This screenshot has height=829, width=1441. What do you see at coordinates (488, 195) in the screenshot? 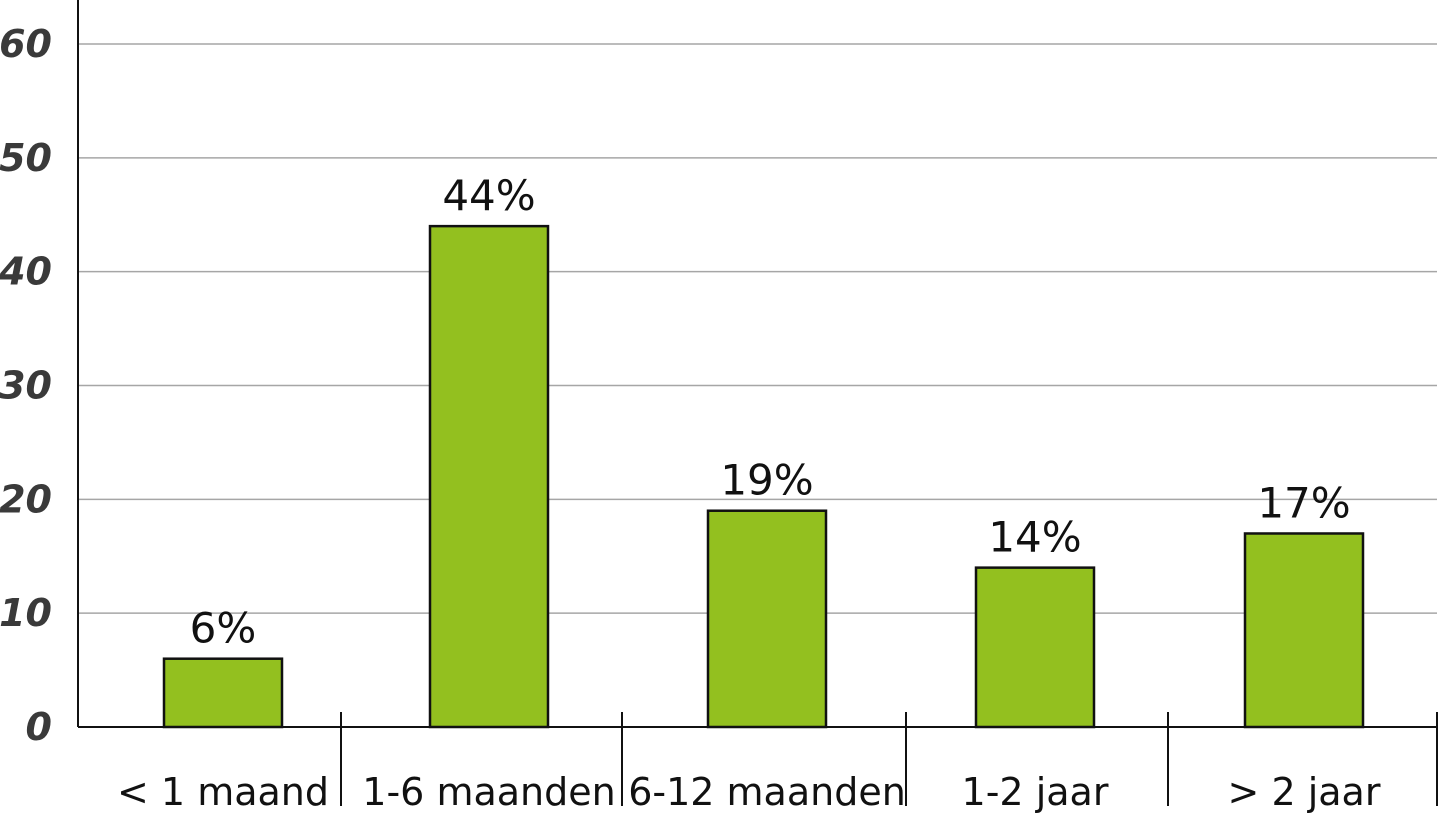
I see `data-label-1: 44%` at bounding box center [488, 195].